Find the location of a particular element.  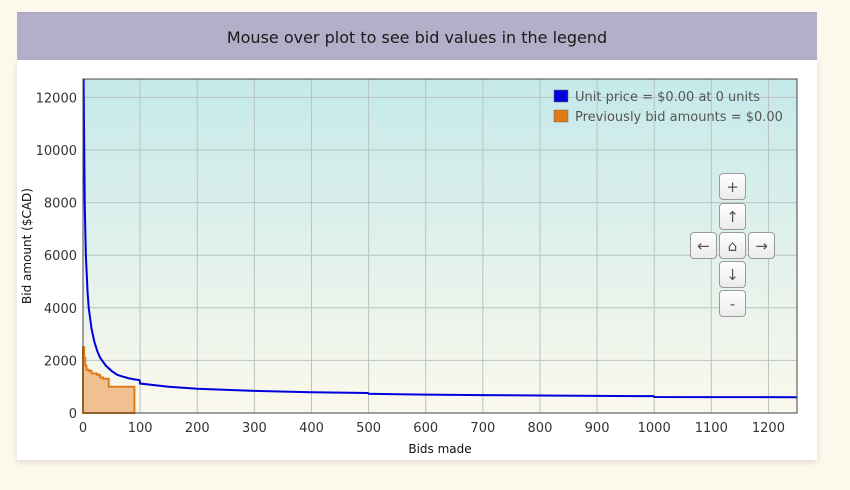

legend-previous-bids: Previously bid amounts = $0.00 is located at coordinates (679, 117).